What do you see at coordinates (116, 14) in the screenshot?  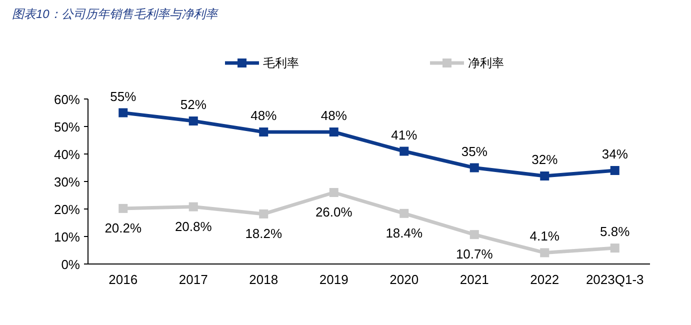 I see `chart-title: 图表10：公司历年销售毛利率与净利率` at bounding box center [116, 14].